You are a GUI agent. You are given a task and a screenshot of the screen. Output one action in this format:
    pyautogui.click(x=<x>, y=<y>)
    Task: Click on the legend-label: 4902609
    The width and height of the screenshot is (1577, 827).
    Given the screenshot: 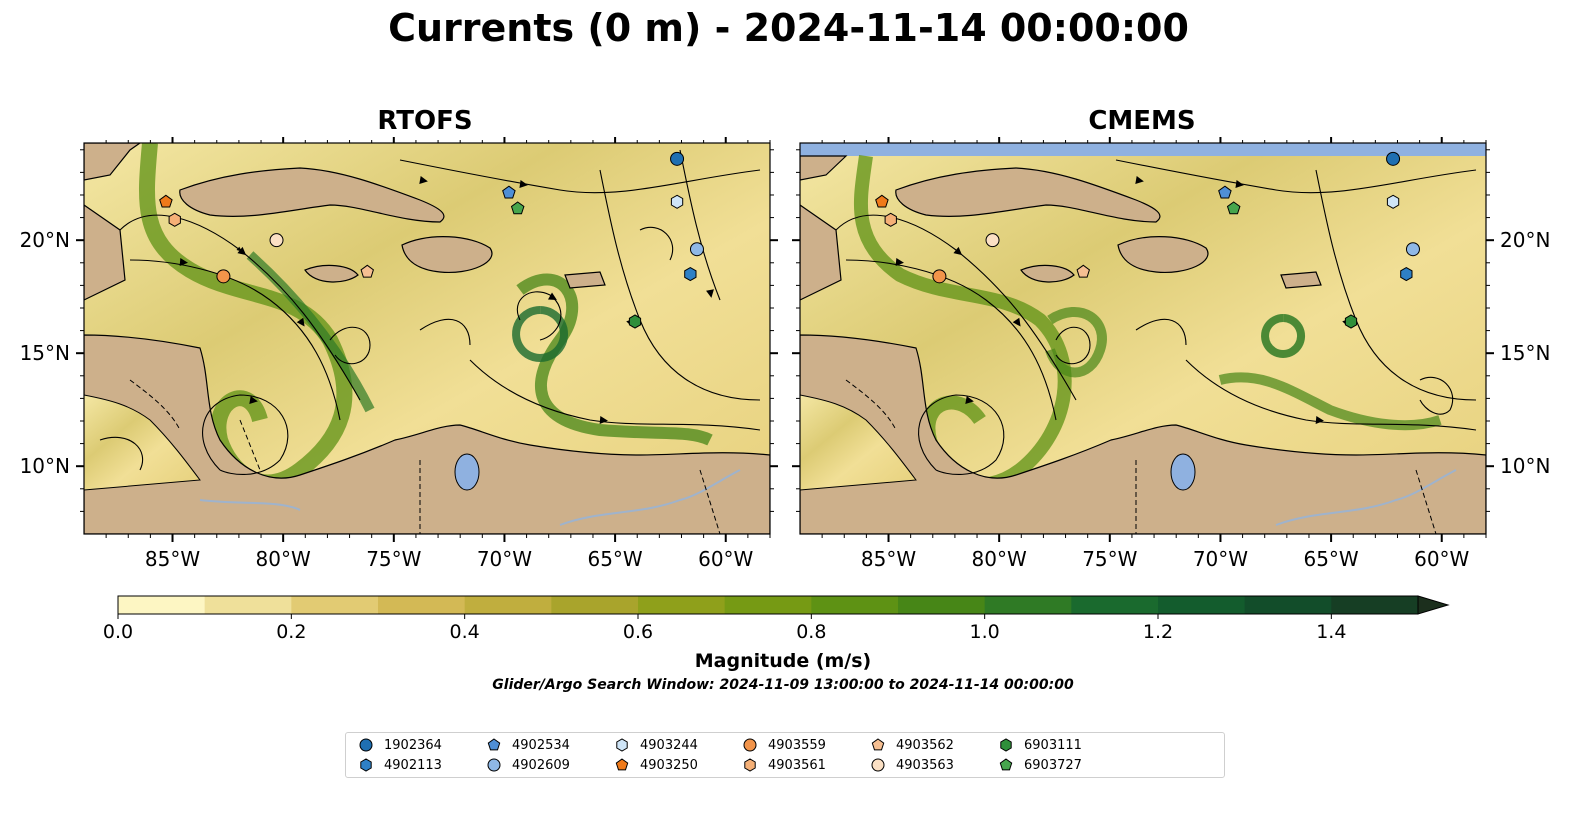 What is the action you would take?
    pyautogui.click(x=541, y=765)
    